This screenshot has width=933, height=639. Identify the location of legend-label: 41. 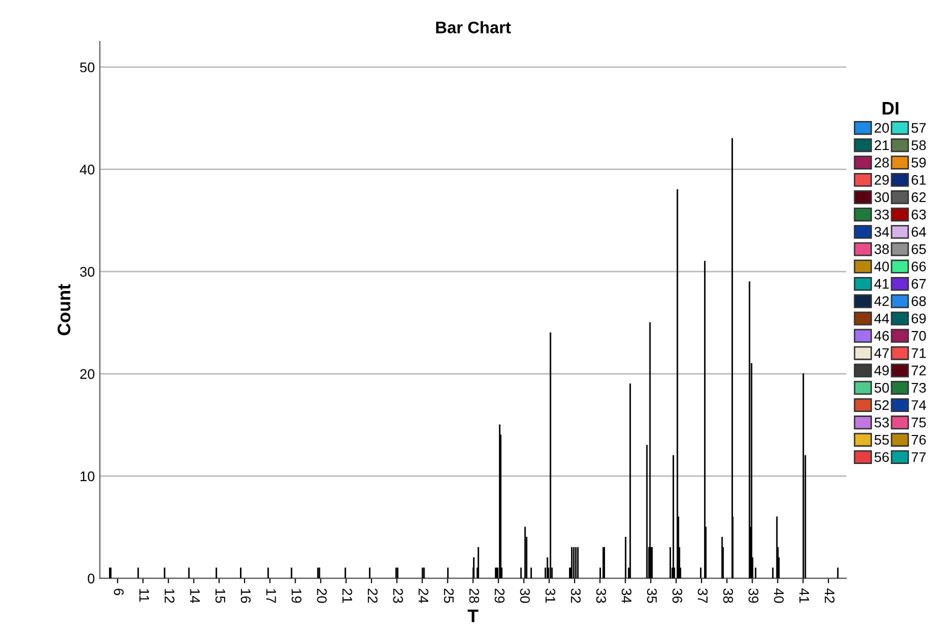
(881, 284).